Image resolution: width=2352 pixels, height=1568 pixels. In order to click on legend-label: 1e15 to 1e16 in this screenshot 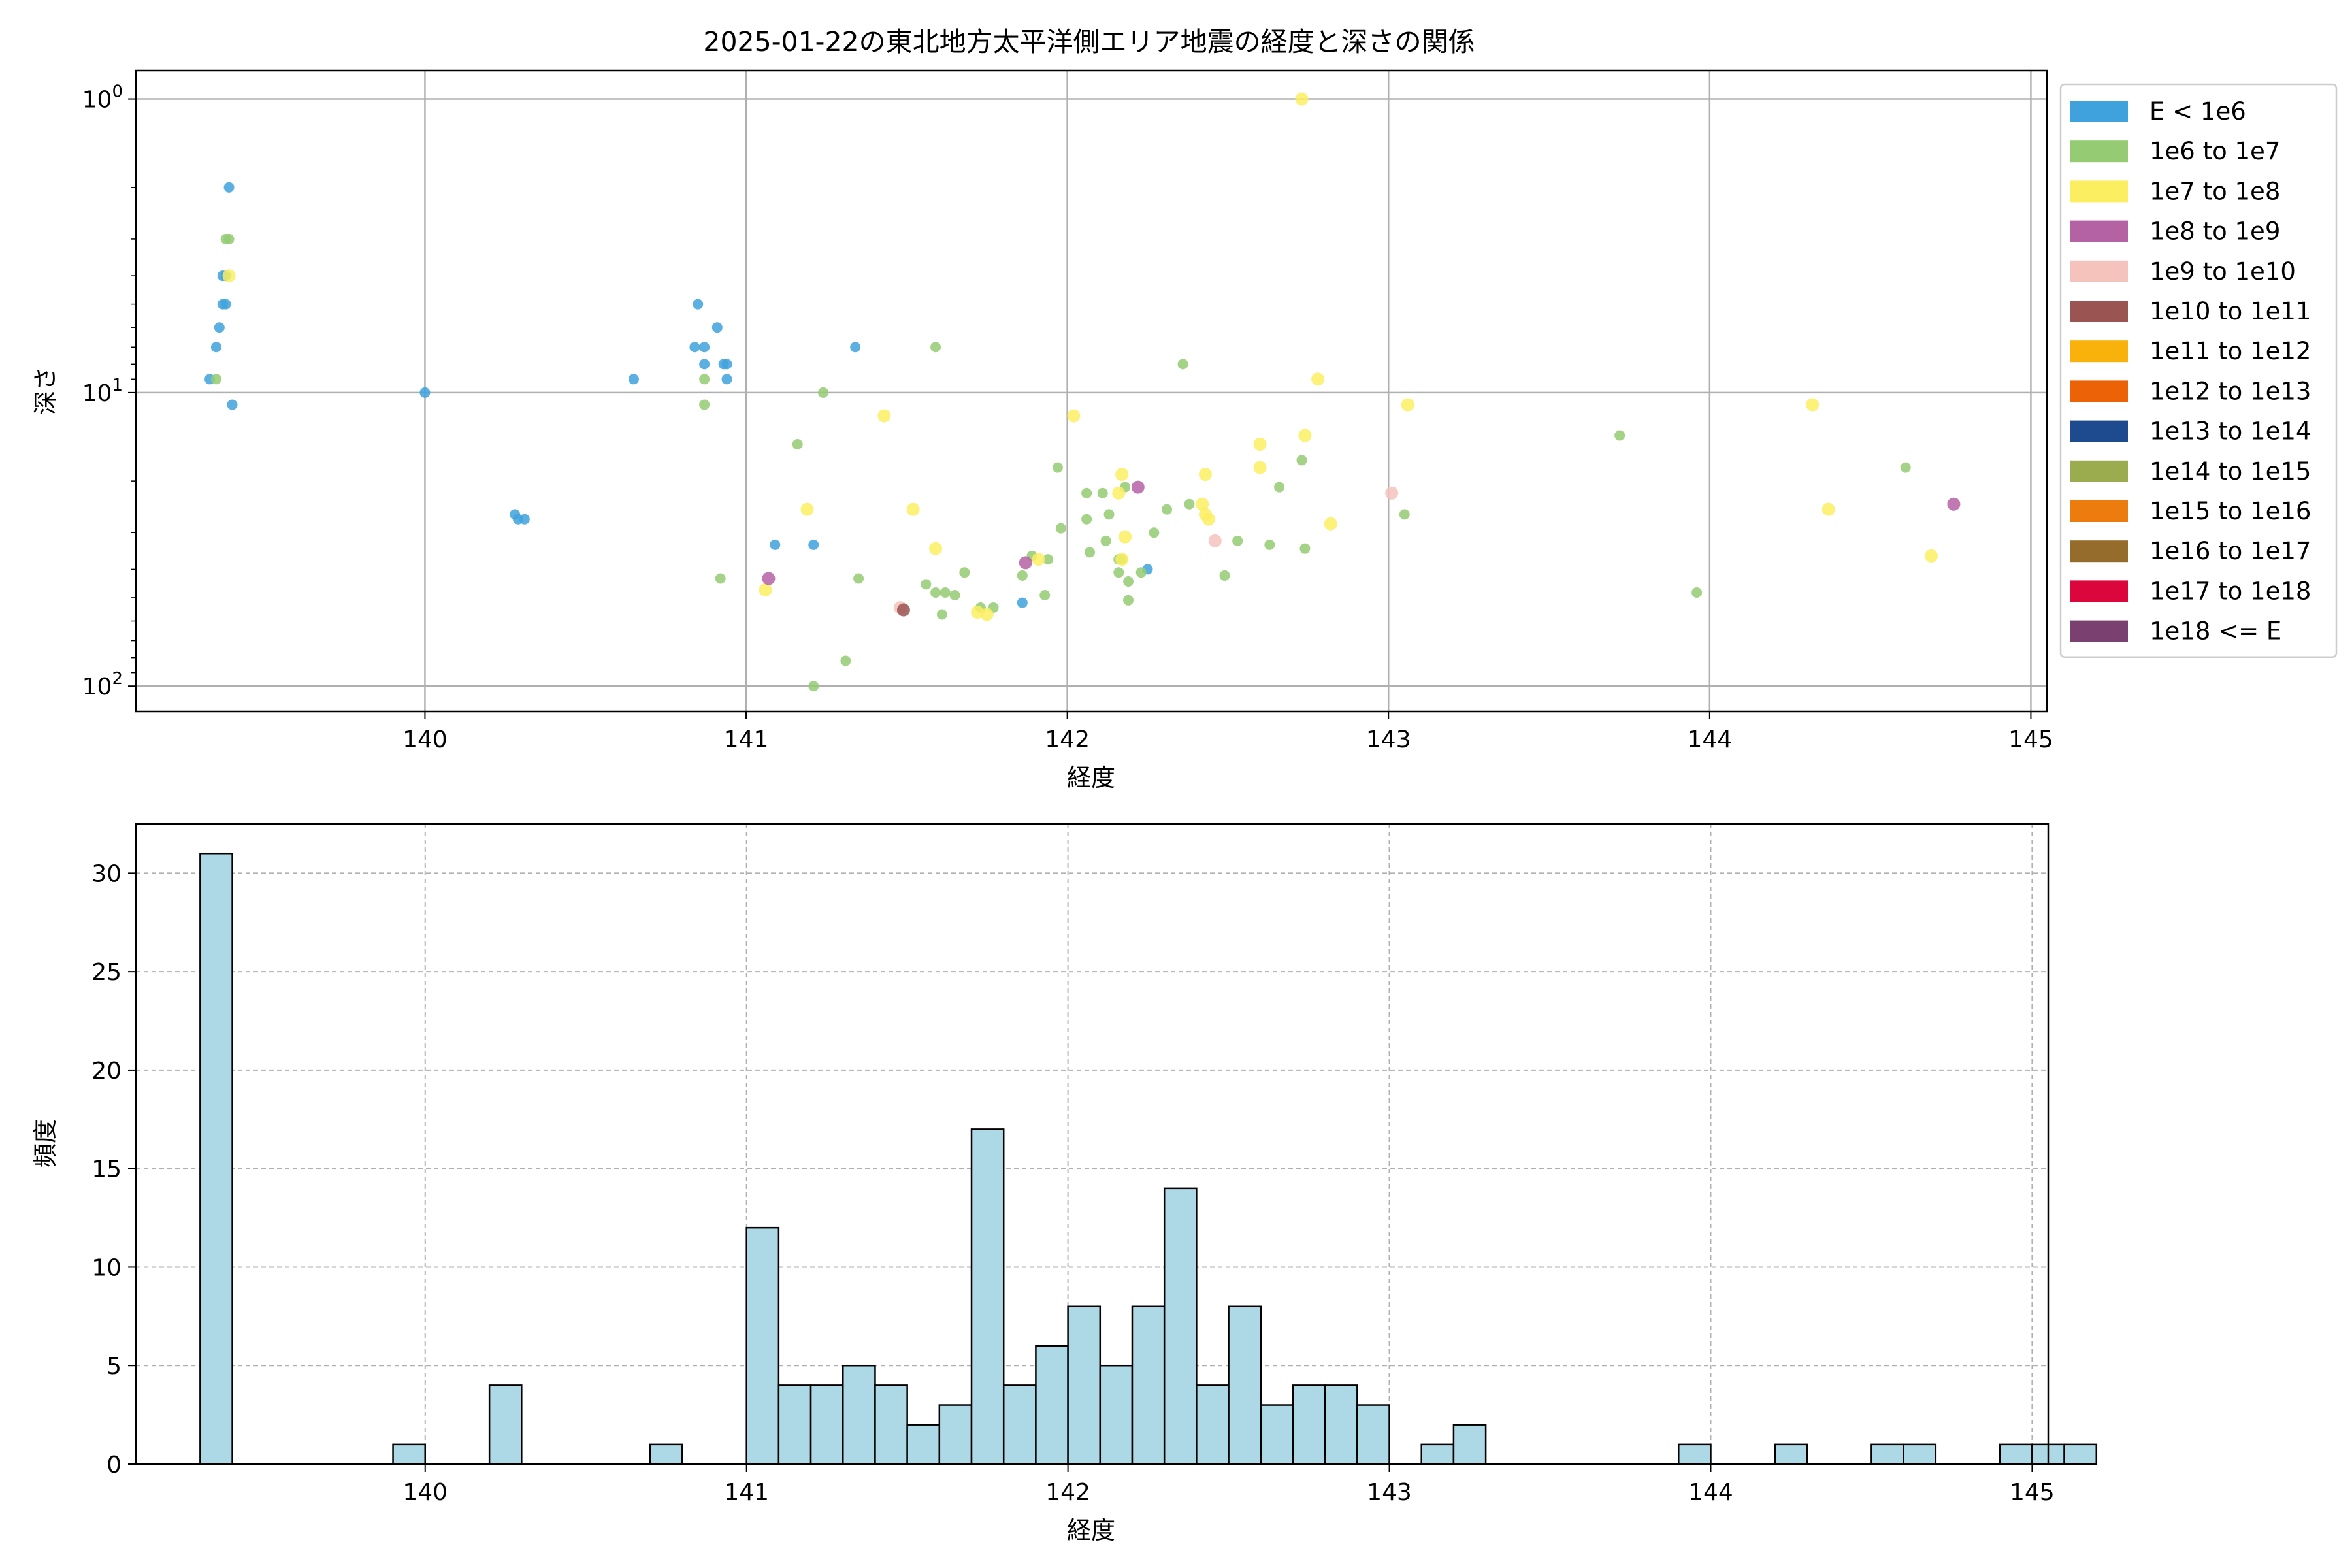, I will do `click(2230, 511)`.